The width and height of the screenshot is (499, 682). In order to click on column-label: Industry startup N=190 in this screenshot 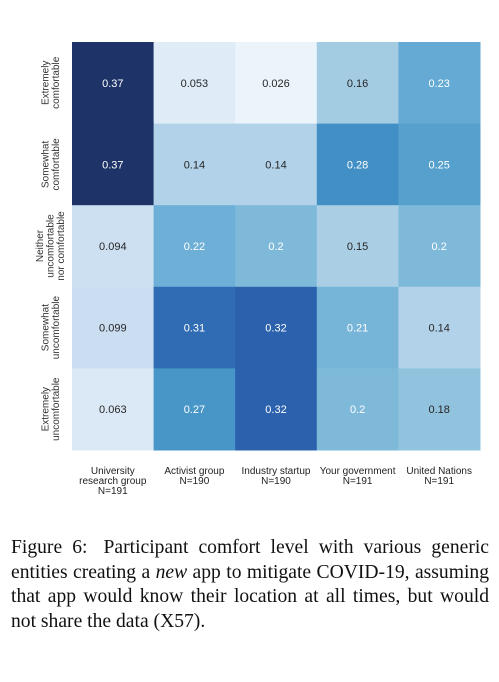, I will do `click(276, 476)`.